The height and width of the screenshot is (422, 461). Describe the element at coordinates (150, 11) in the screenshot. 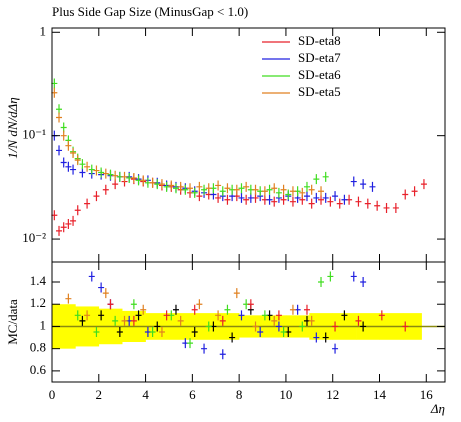

I see `chart-title: Plus Side Gap Size (MinusGap < 1.0)` at that location.